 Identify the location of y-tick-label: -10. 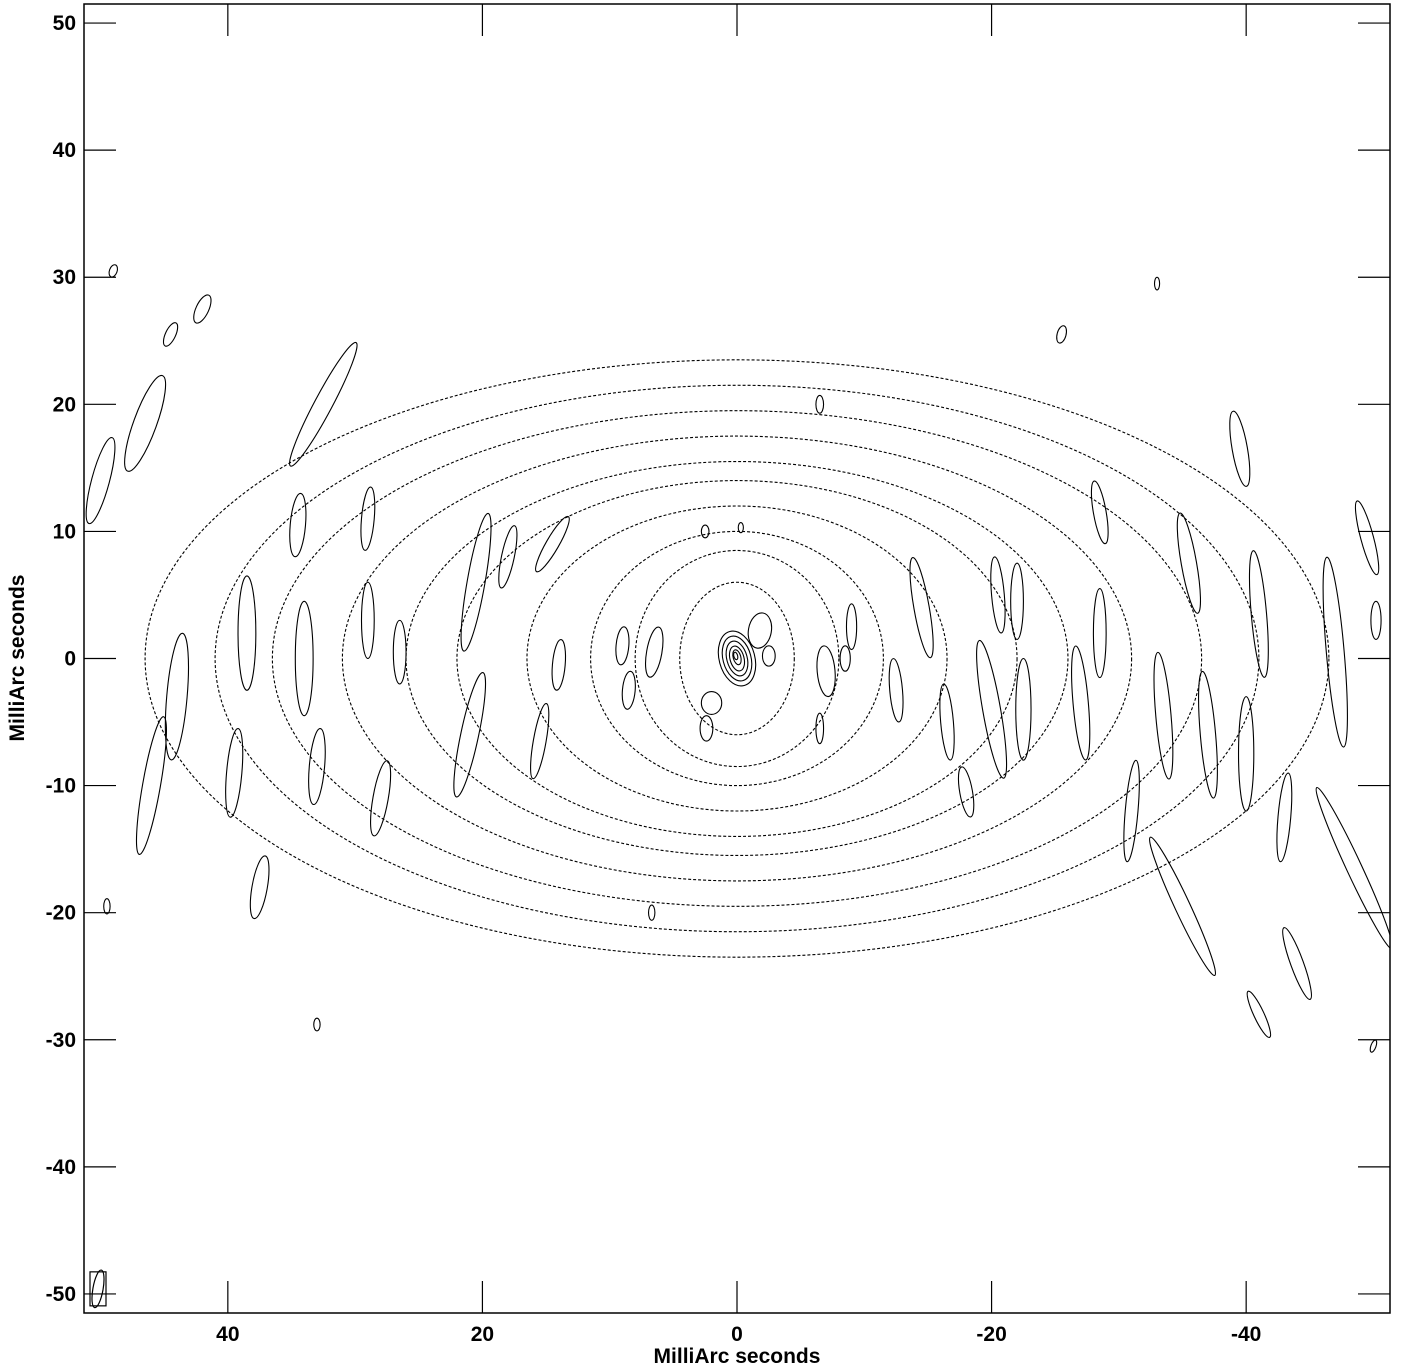
(61, 786).